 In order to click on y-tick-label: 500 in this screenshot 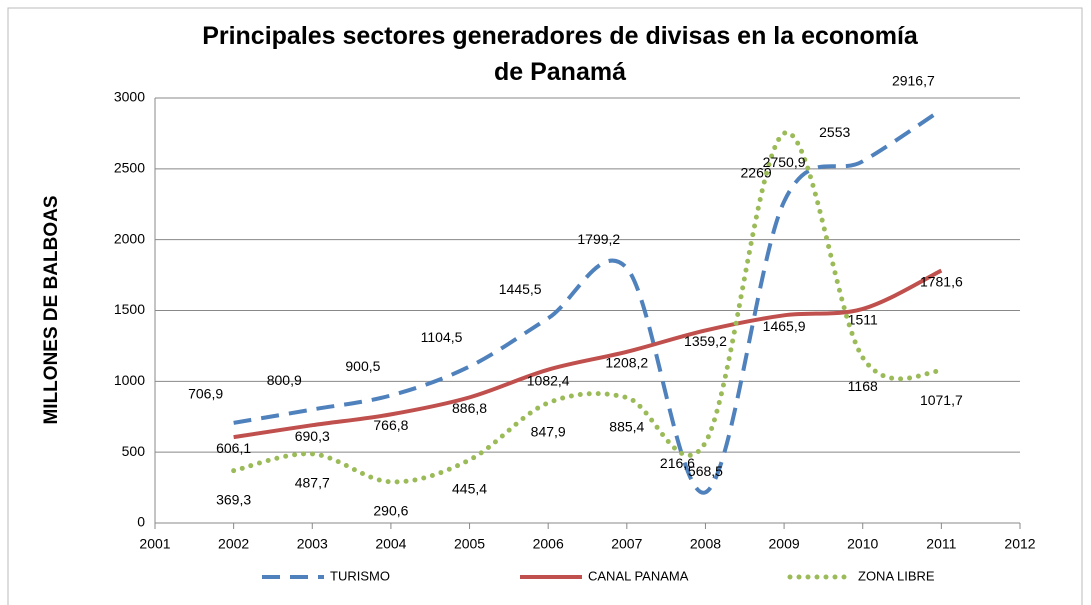, I will do `click(134, 451)`.